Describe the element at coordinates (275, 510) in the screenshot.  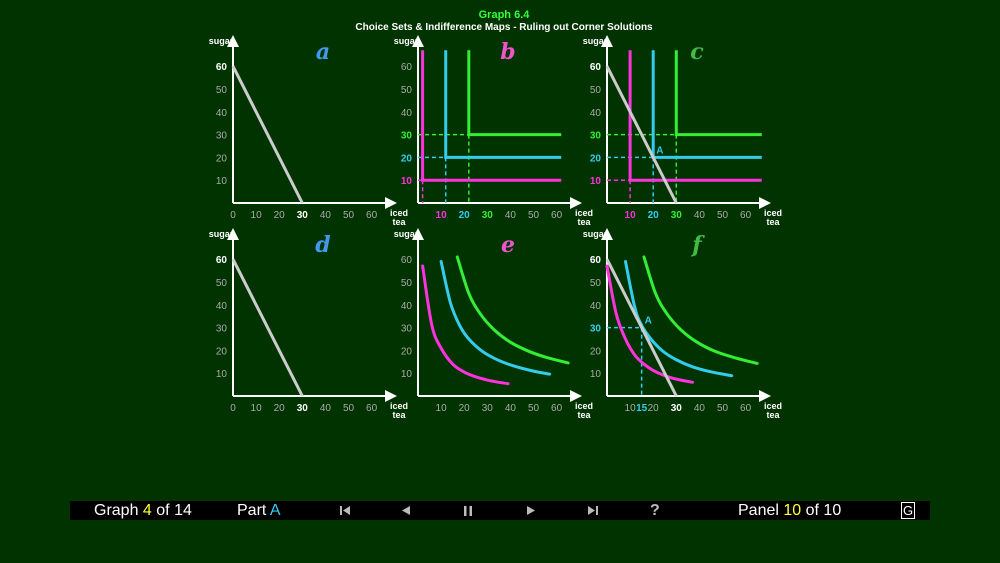
I see `part-value: A` at that location.